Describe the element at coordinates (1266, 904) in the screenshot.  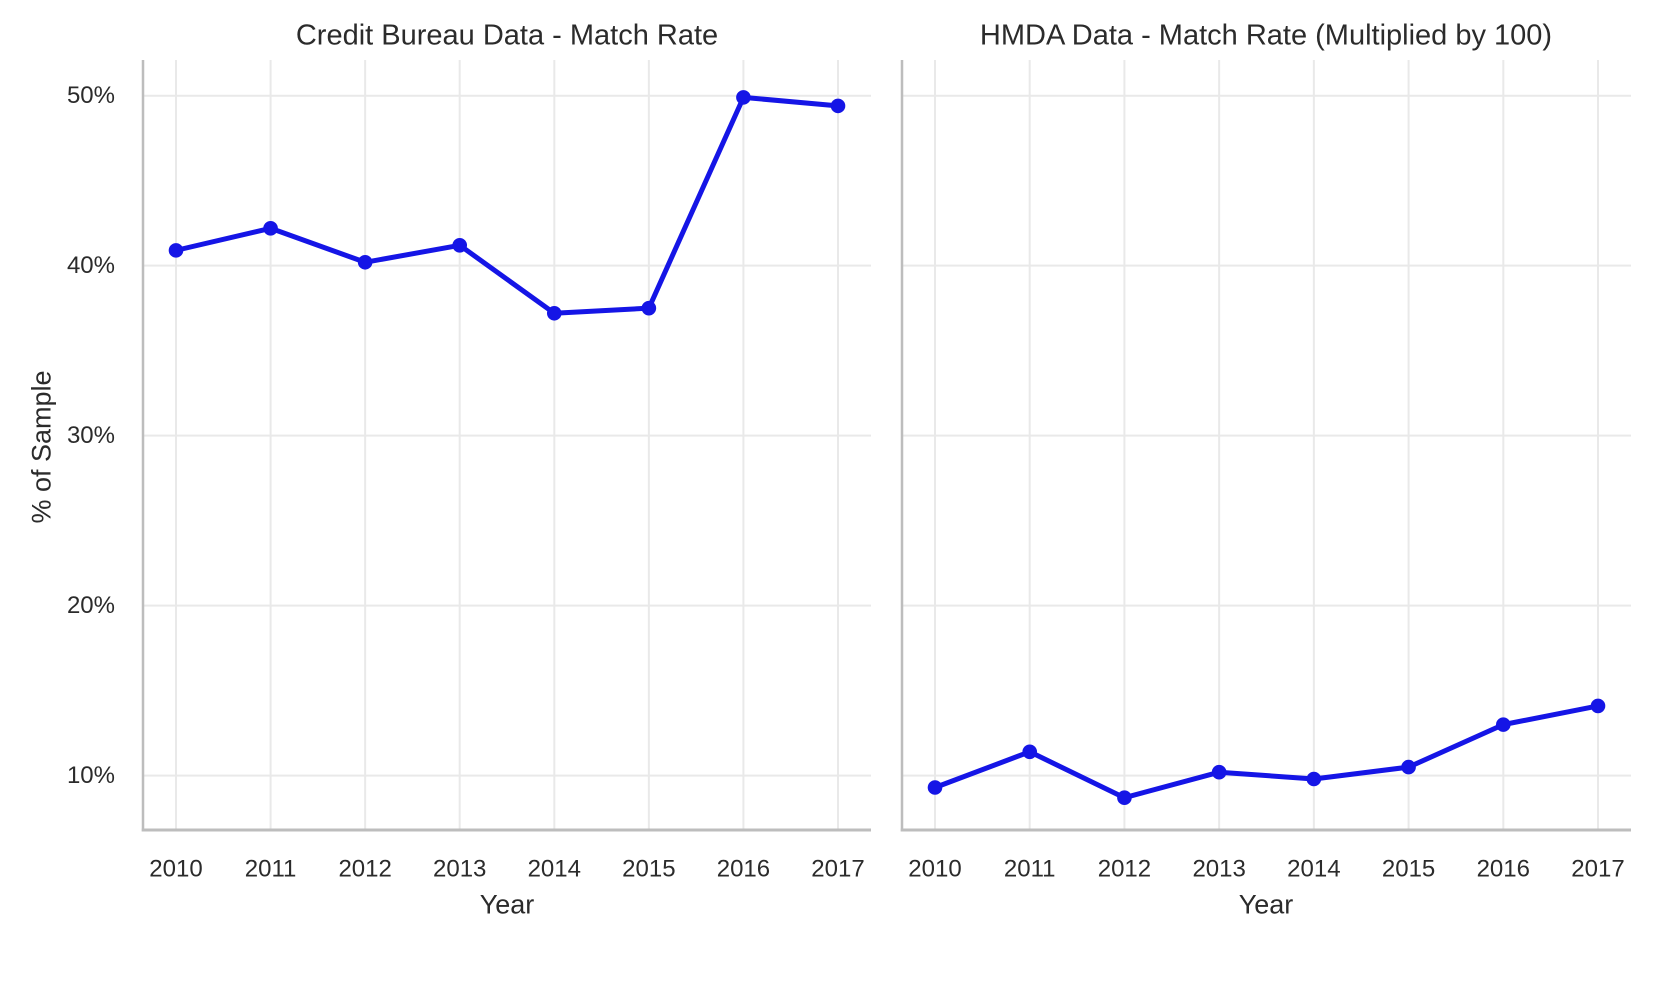
I see `x-axis-title-right: Year` at that location.